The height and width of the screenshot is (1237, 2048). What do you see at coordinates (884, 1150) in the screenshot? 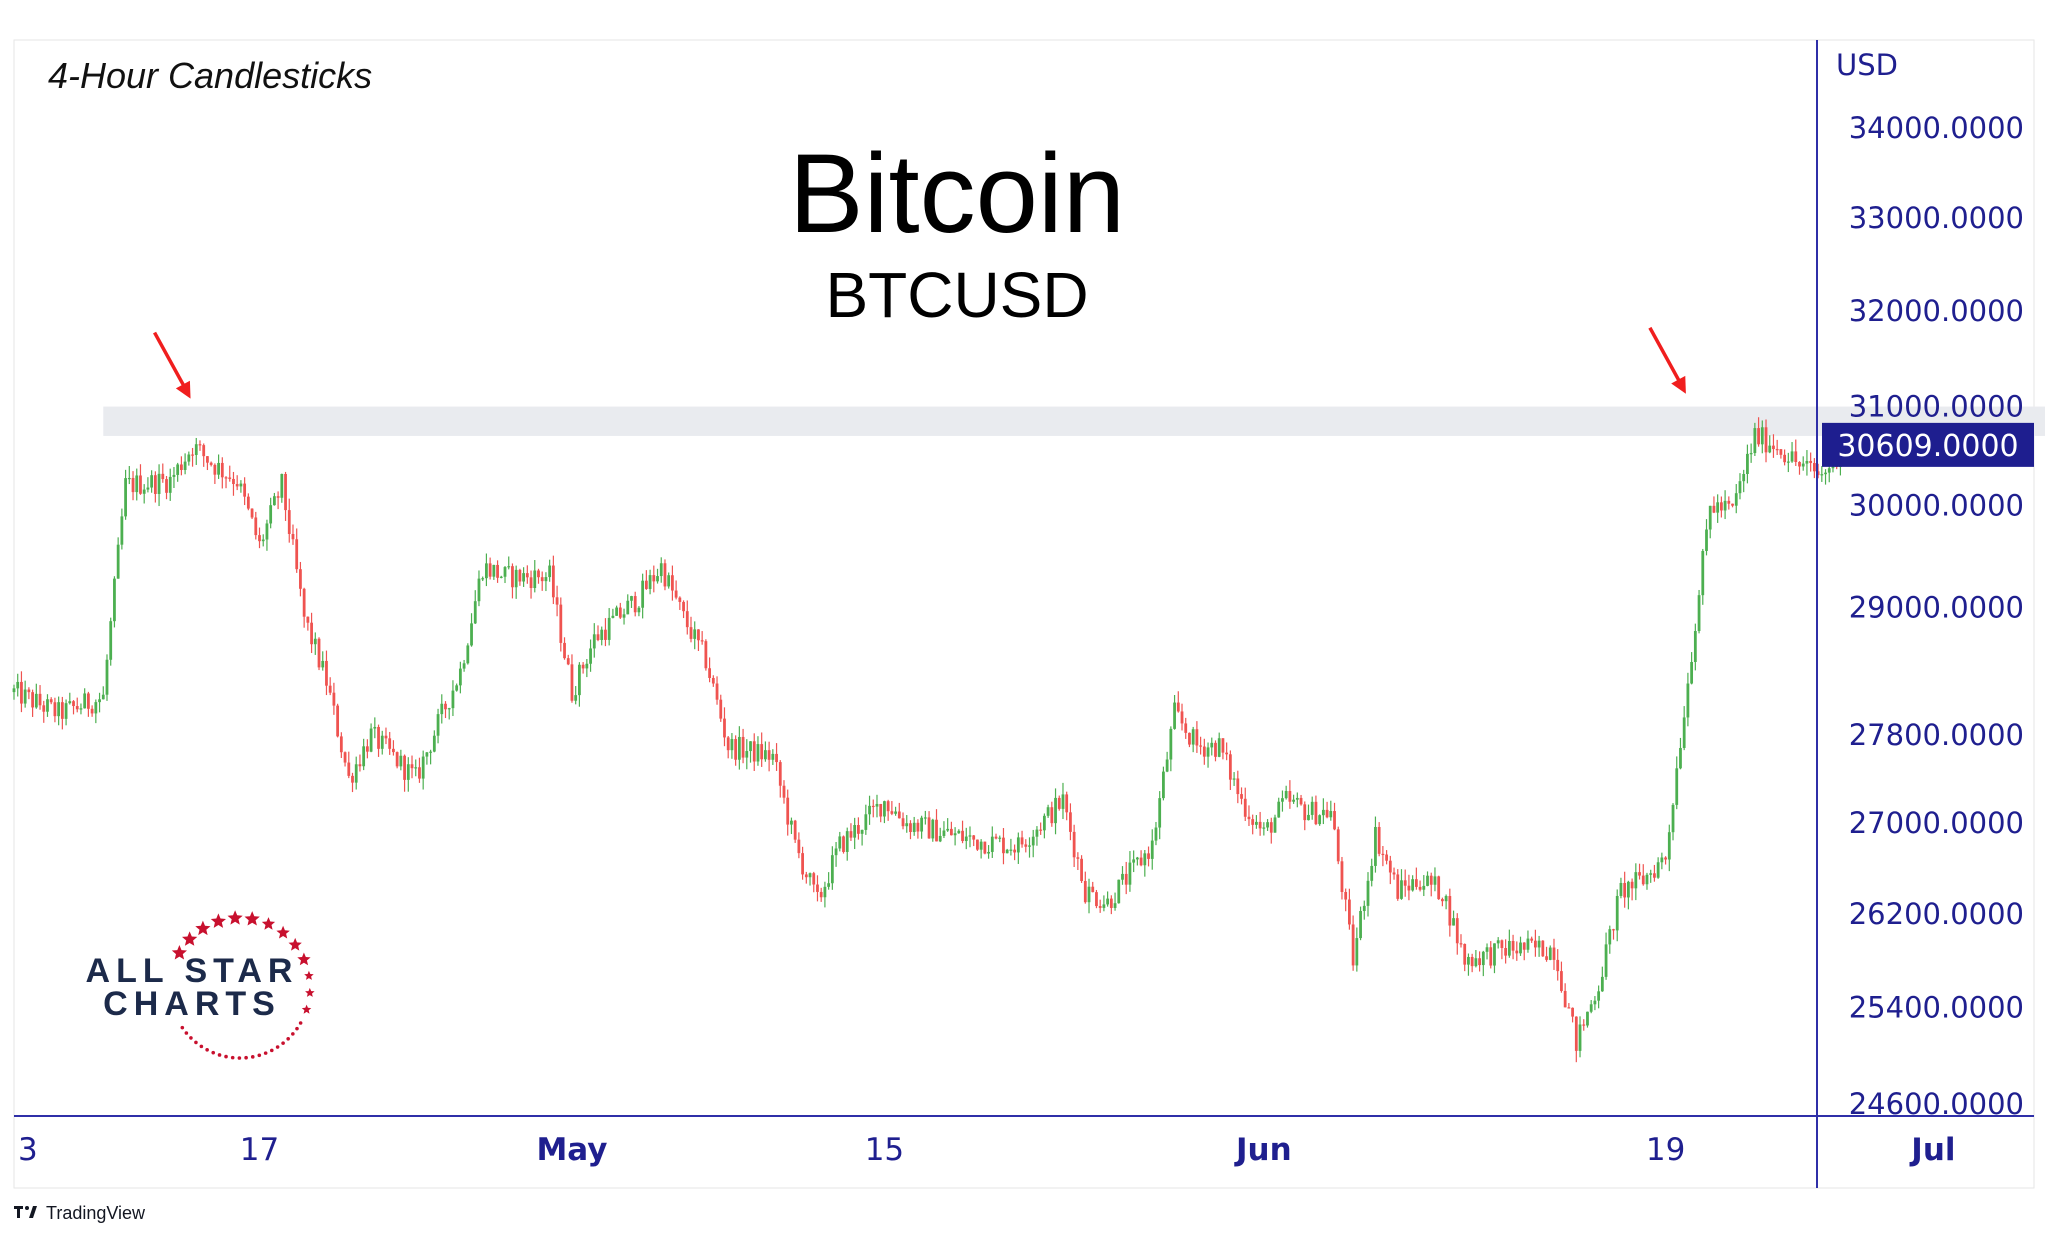
I see `x-tick-label: 15` at bounding box center [884, 1150].